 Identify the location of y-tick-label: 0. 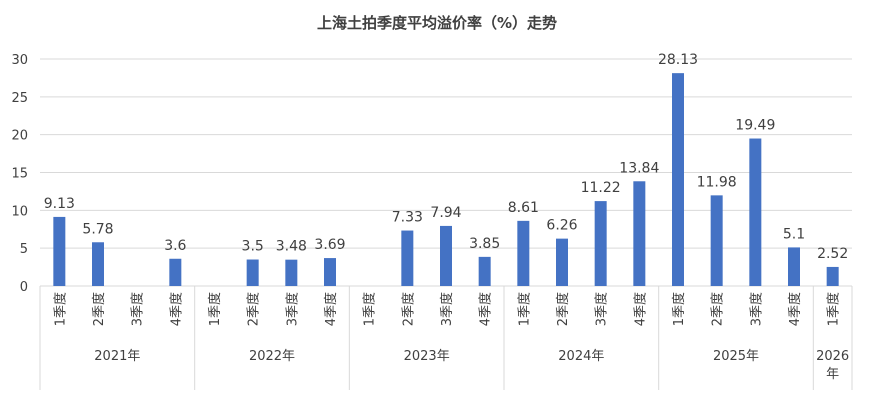
(24, 287).